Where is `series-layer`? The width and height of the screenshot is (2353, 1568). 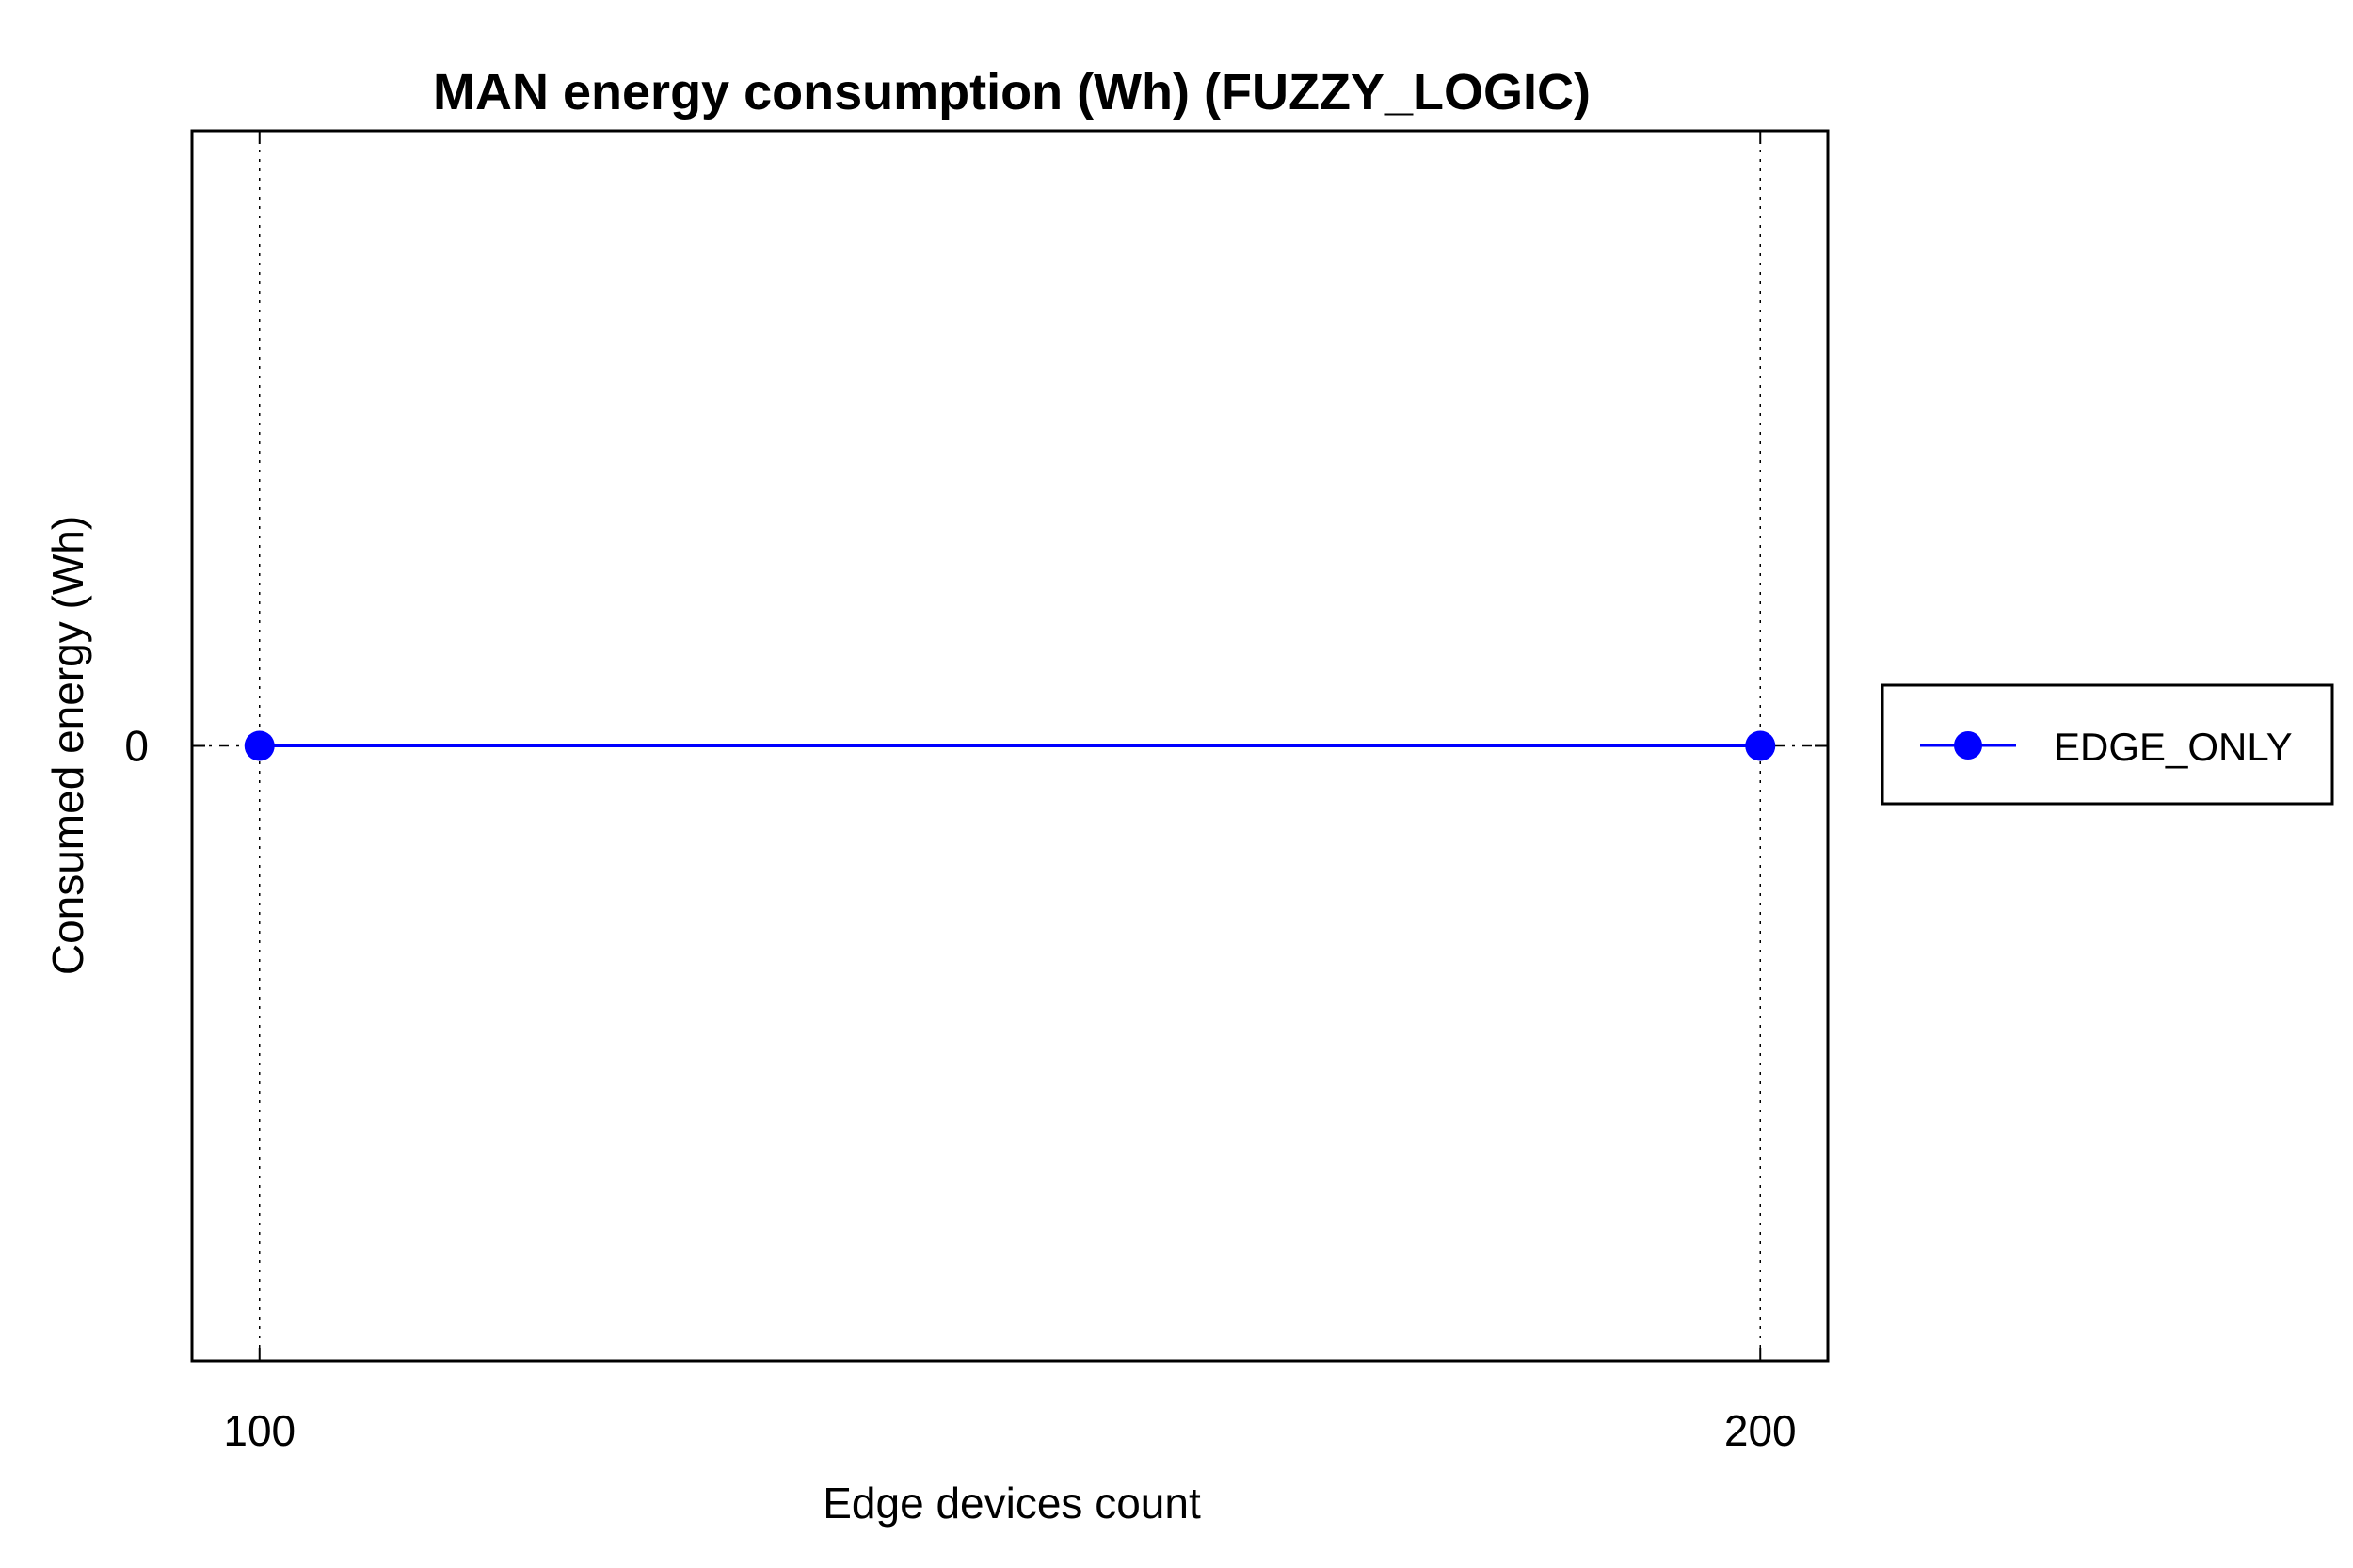
series-layer is located at coordinates (1010, 745).